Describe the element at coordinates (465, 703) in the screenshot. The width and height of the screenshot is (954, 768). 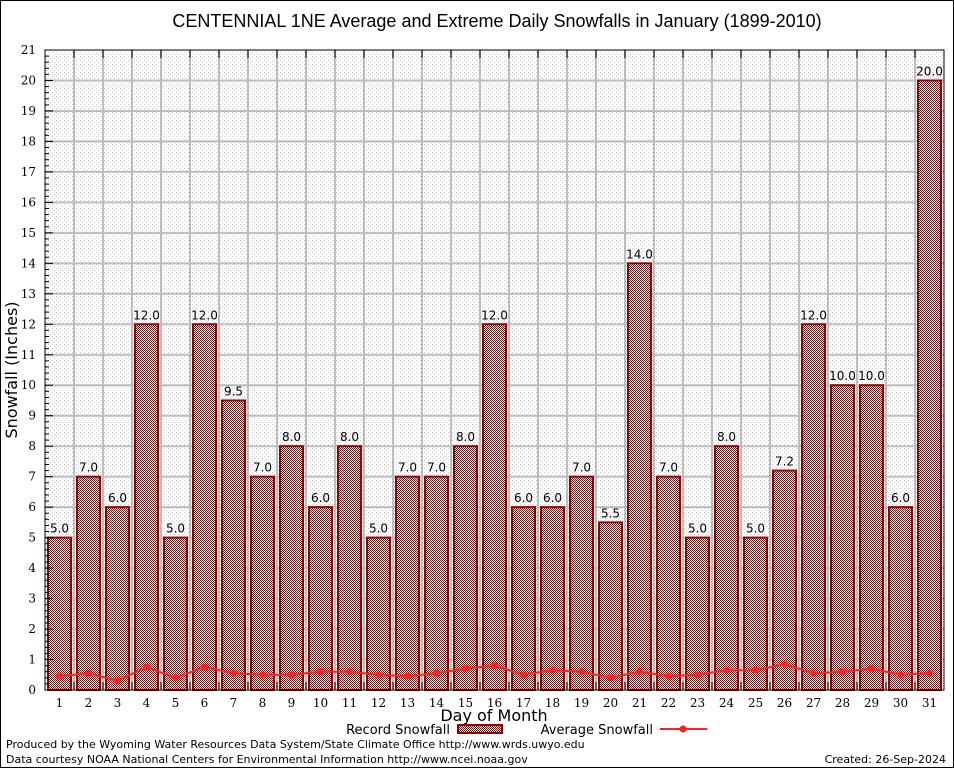
I see `x-tick-label: 15` at that location.